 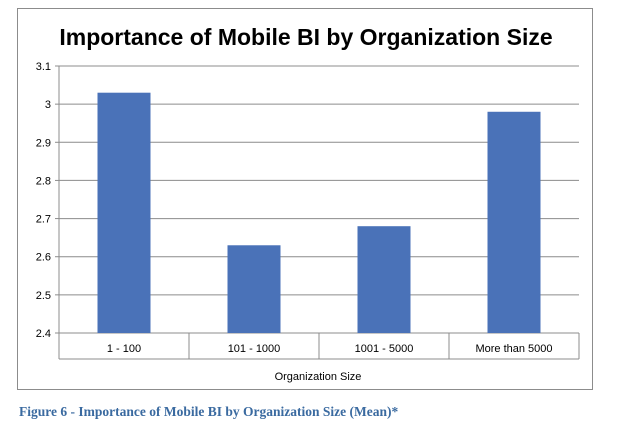 I want to click on x-category-label: More than 5000, so click(x=513, y=349).